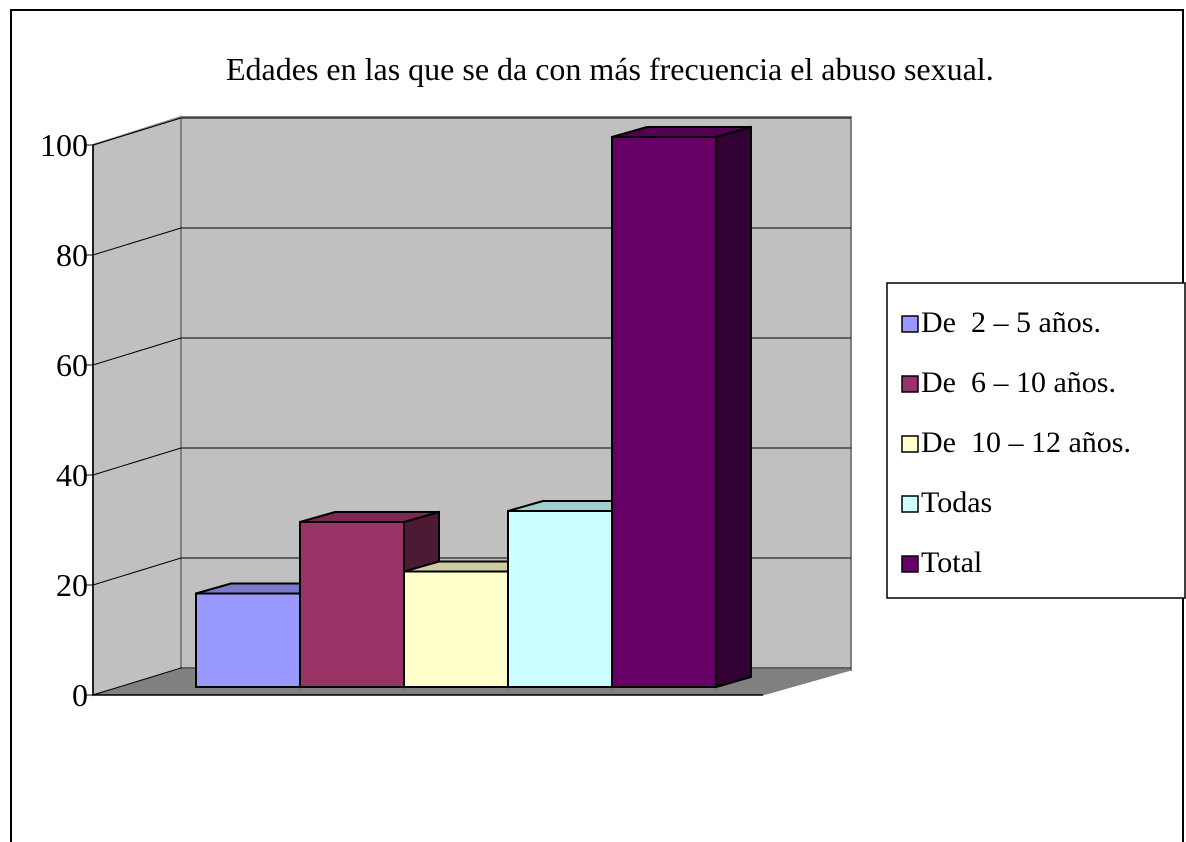 This screenshot has height=842, width=1186. I want to click on side-wall, so click(137, 406).